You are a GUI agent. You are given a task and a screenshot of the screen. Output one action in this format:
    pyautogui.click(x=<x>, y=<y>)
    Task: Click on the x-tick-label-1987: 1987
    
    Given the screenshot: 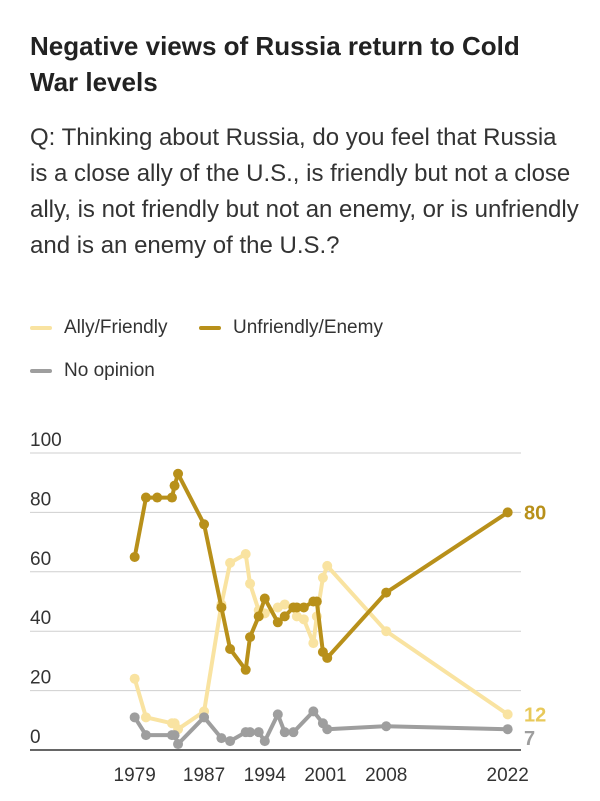 What is the action you would take?
    pyautogui.click(x=204, y=775)
    